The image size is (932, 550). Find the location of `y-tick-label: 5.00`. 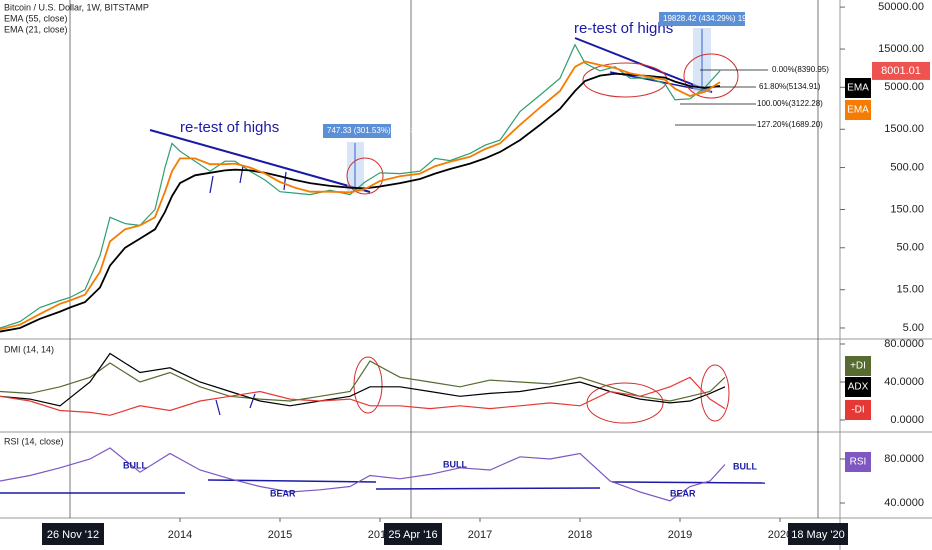

y-tick-label: 5.00 is located at coordinates (913, 328).